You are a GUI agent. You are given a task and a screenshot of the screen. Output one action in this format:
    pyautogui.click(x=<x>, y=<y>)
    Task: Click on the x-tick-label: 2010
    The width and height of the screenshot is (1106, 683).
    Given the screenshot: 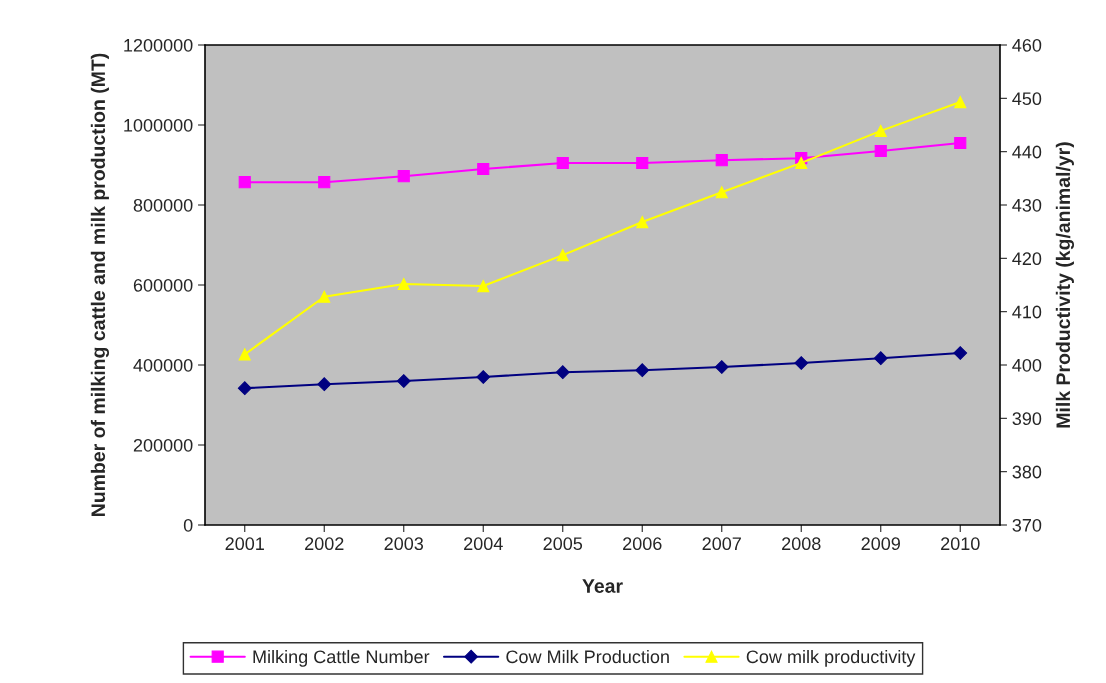 What is the action you would take?
    pyautogui.click(x=960, y=544)
    